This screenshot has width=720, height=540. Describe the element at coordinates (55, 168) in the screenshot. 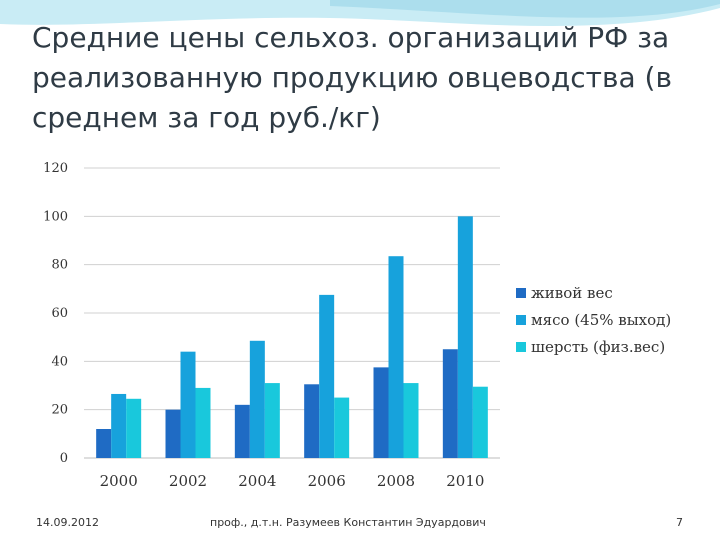

I see `y-tick-label: 120` at that location.